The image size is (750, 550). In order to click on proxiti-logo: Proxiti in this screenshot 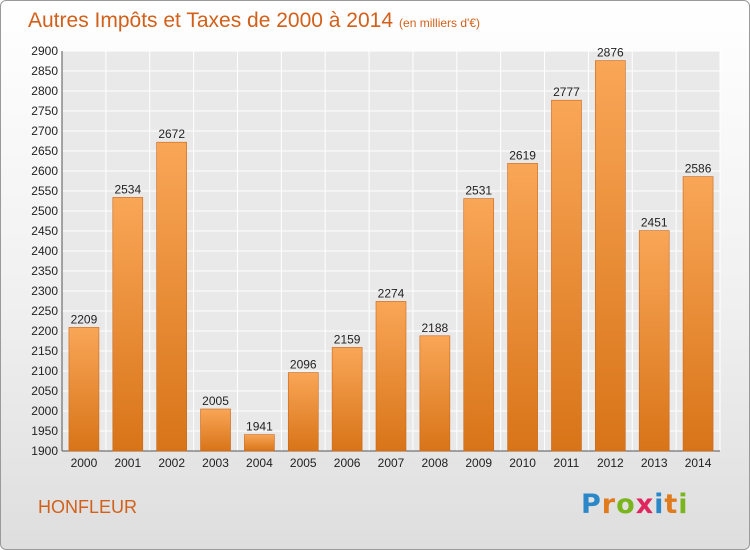, I will do `click(635, 504)`.